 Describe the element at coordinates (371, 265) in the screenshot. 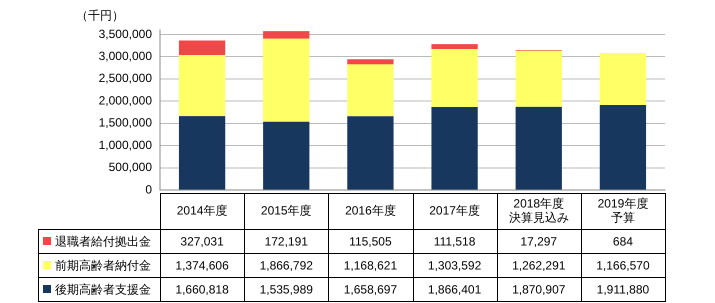

I see `data-label: 1,168,621` at that location.